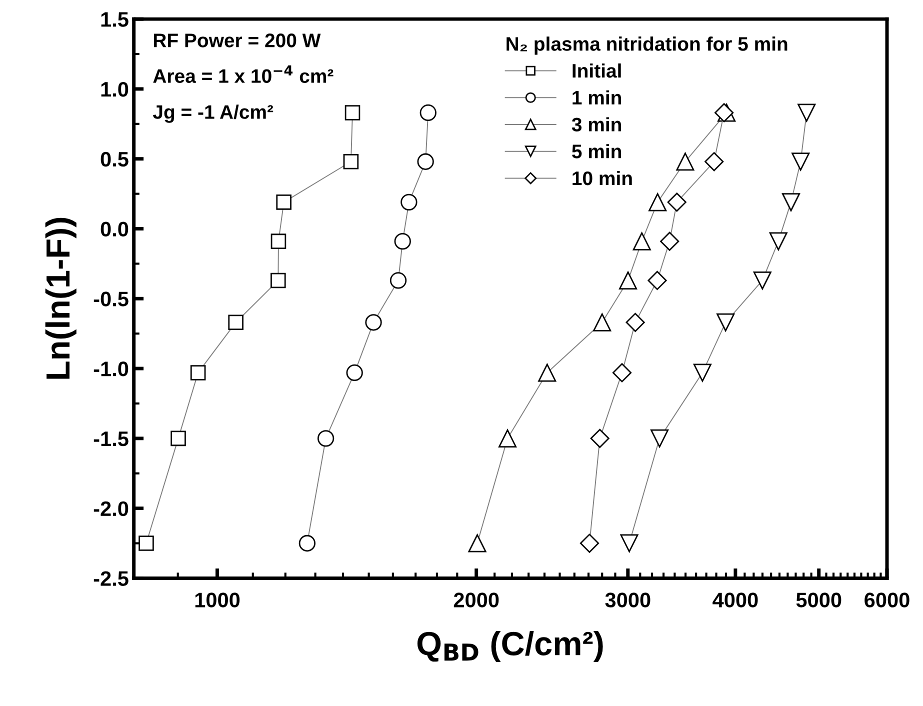  I want to click on legend-label: Initial, so click(596, 70).